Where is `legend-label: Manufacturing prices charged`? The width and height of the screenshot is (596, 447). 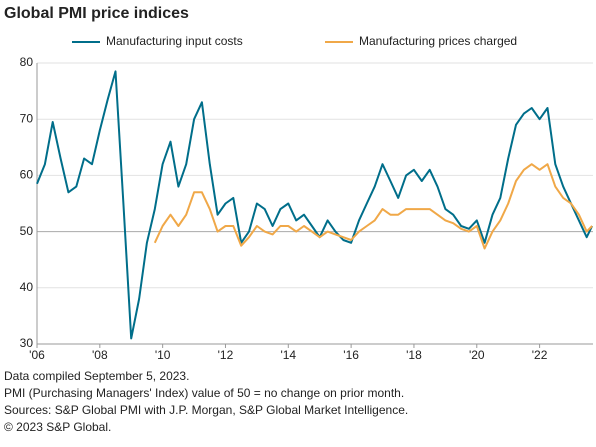
legend-label: Manufacturing prices charged is located at coordinates (438, 41).